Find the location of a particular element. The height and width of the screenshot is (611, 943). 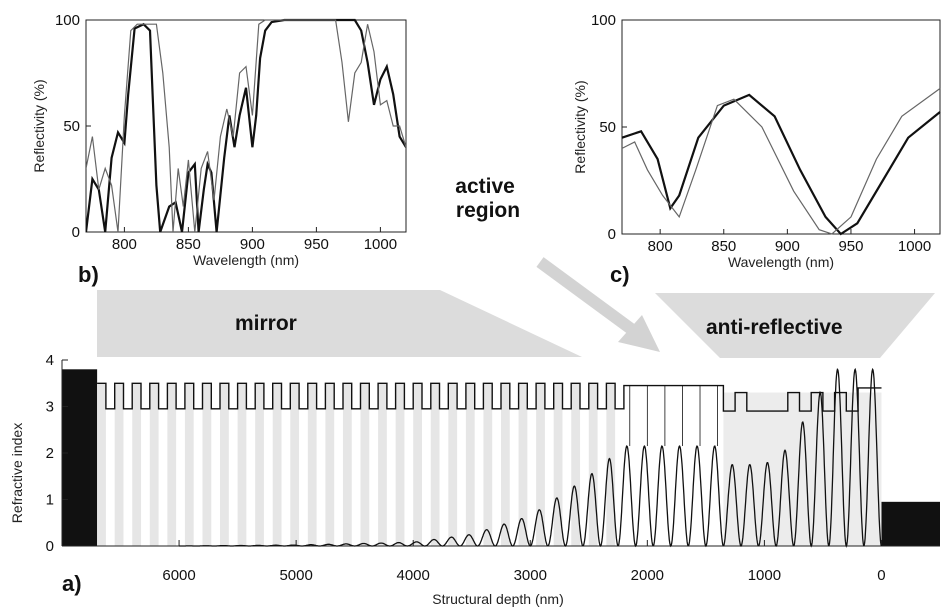

ambient-block is located at coordinates (910, 523).